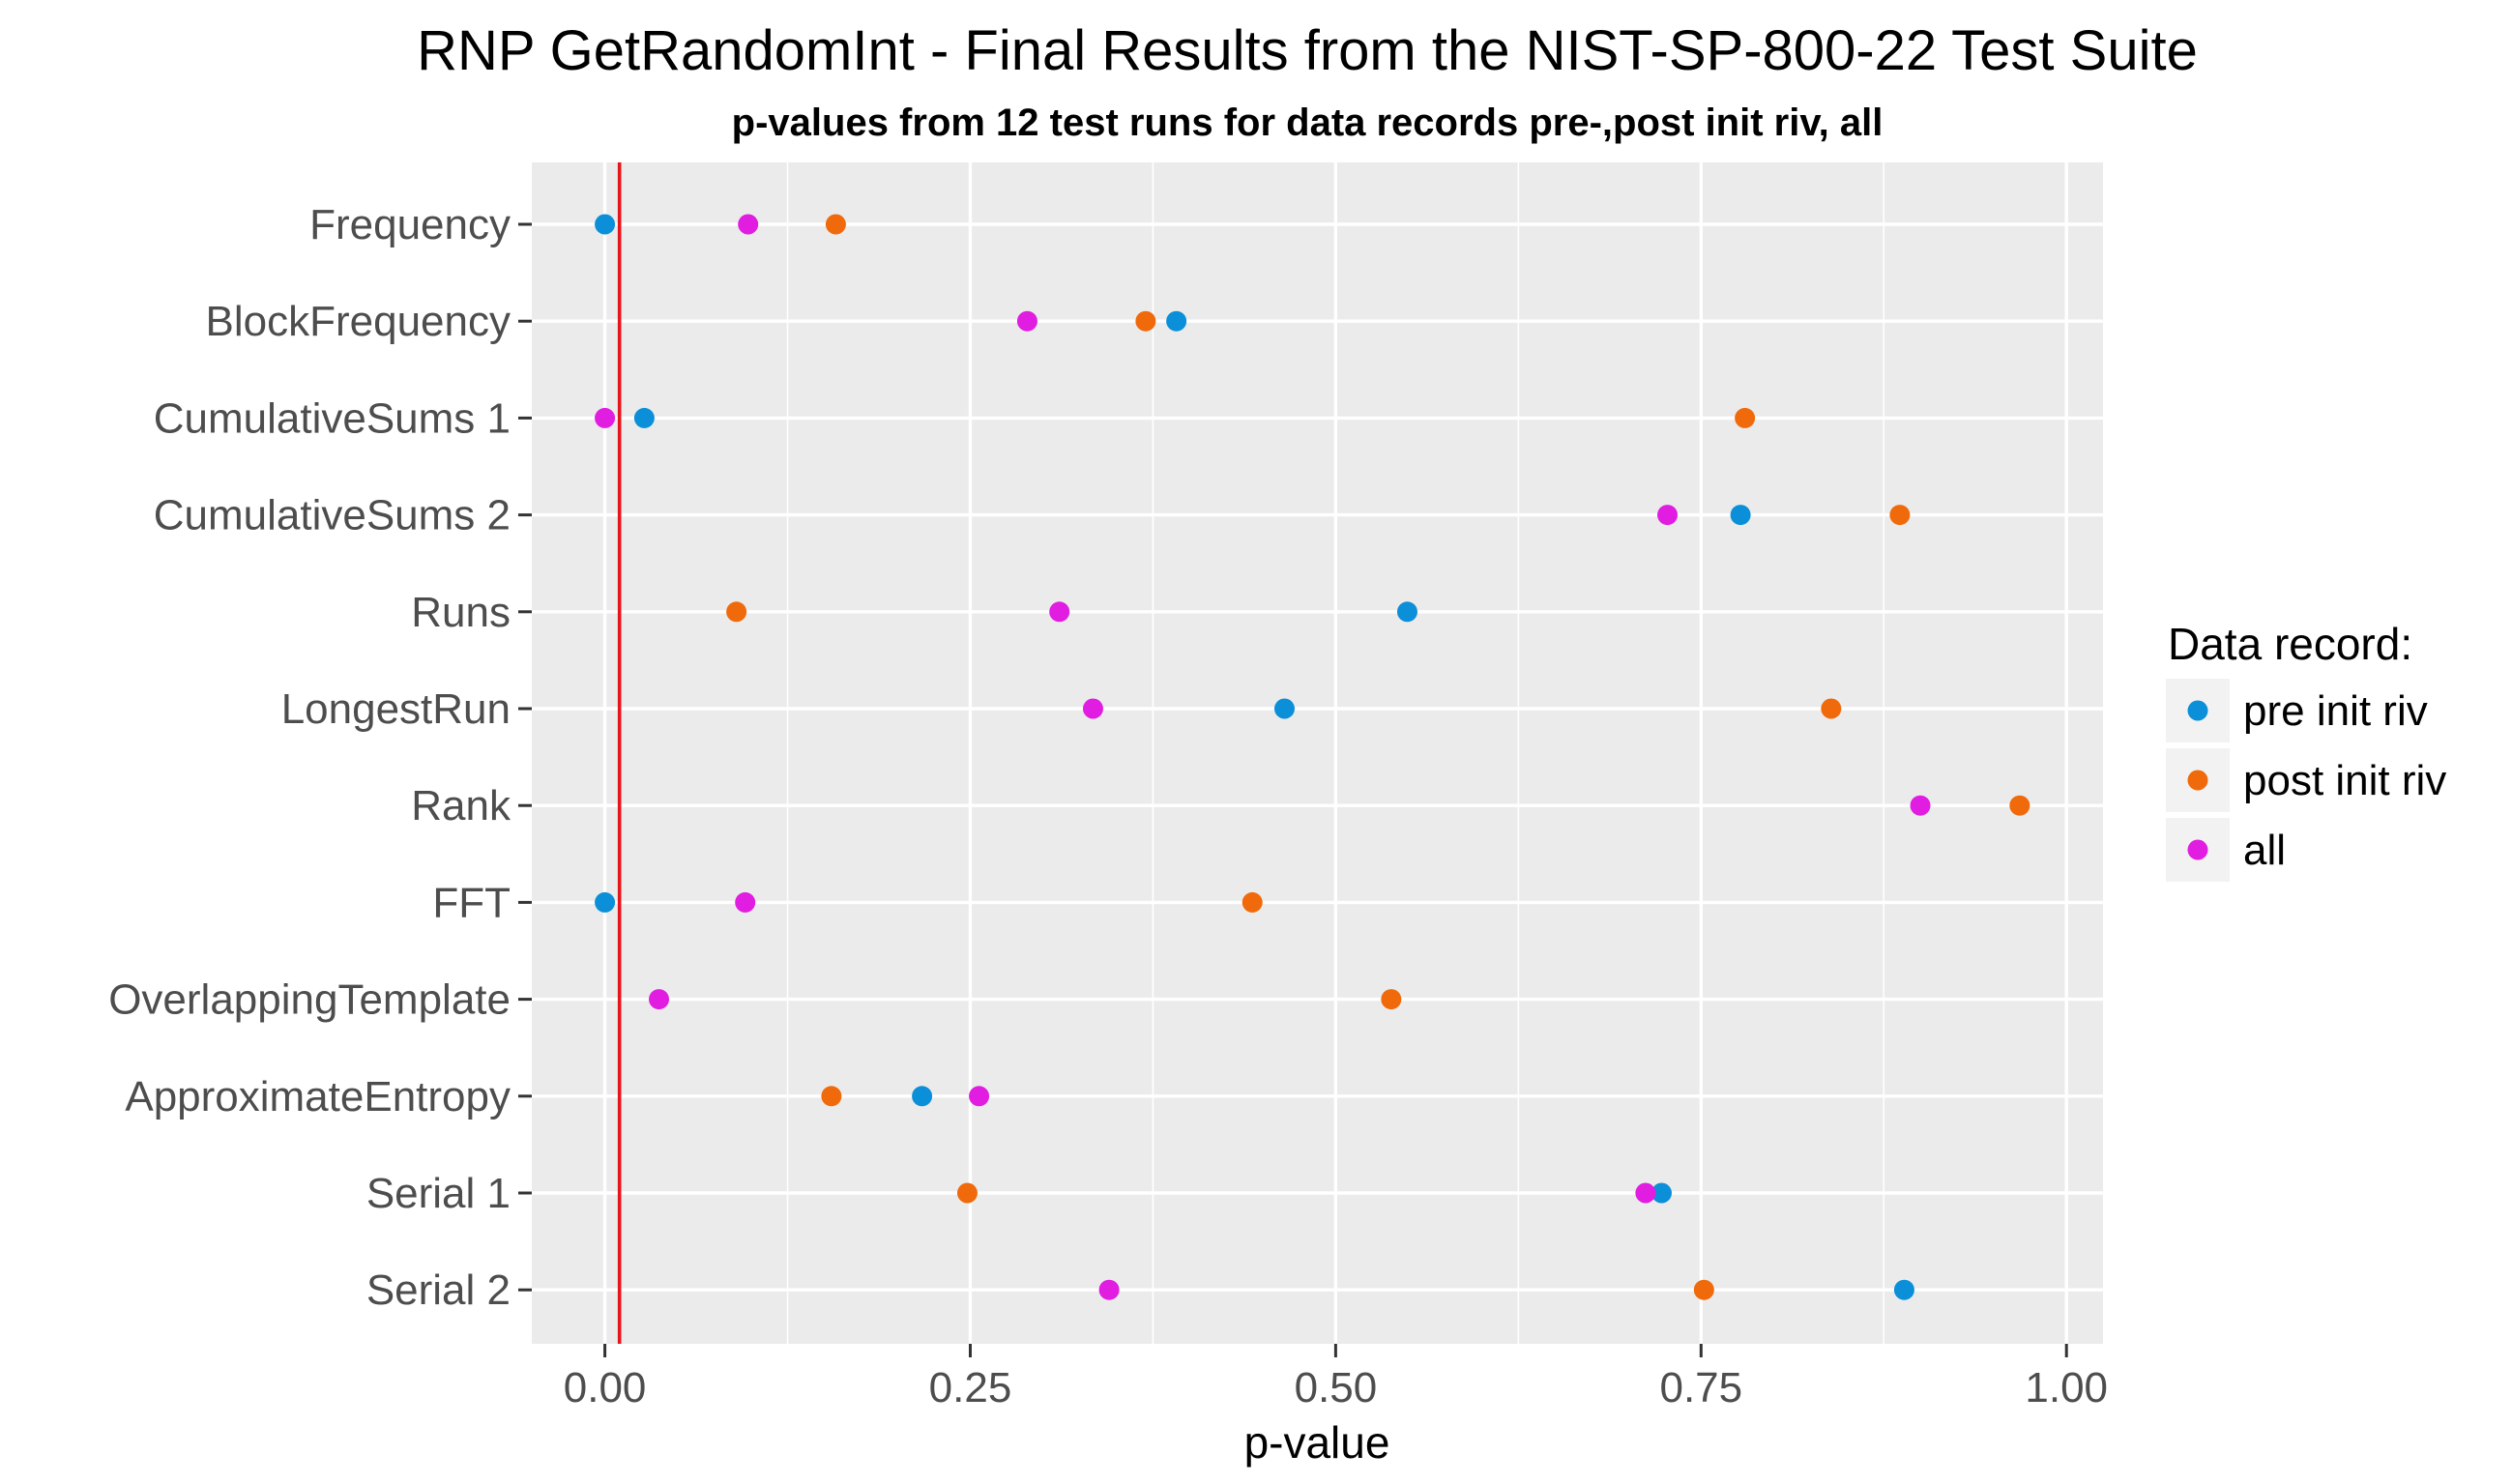  What do you see at coordinates (461, 805) in the screenshot?
I see `y-tick-label: Rank` at bounding box center [461, 805].